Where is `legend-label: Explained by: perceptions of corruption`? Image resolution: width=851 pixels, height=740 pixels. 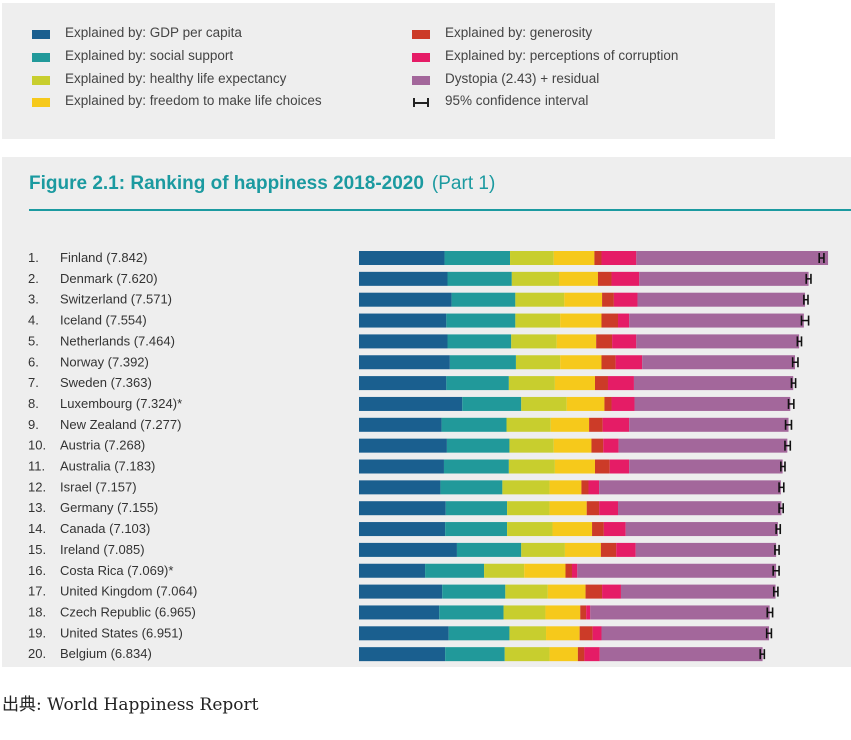 legend-label: Explained by: perceptions of corruption is located at coordinates (562, 55).